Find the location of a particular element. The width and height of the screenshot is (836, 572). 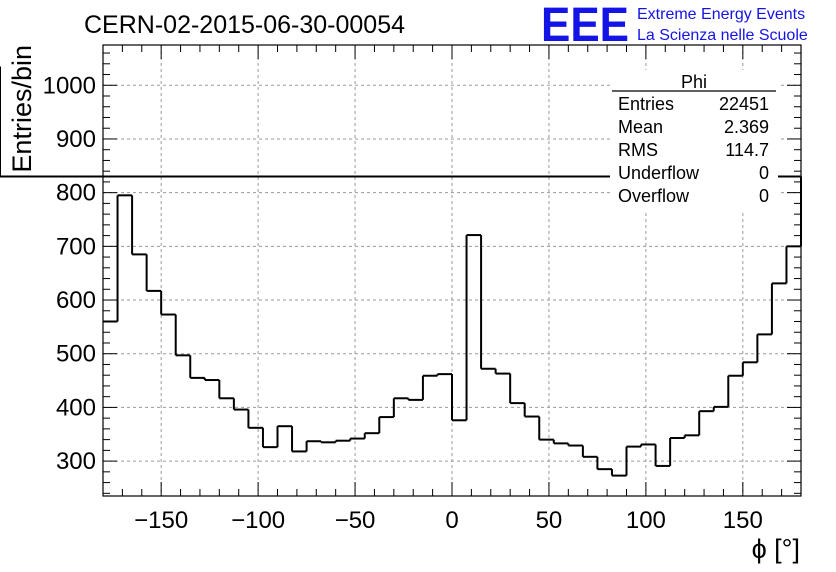

stats-label: RMS is located at coordinates (638, 150).